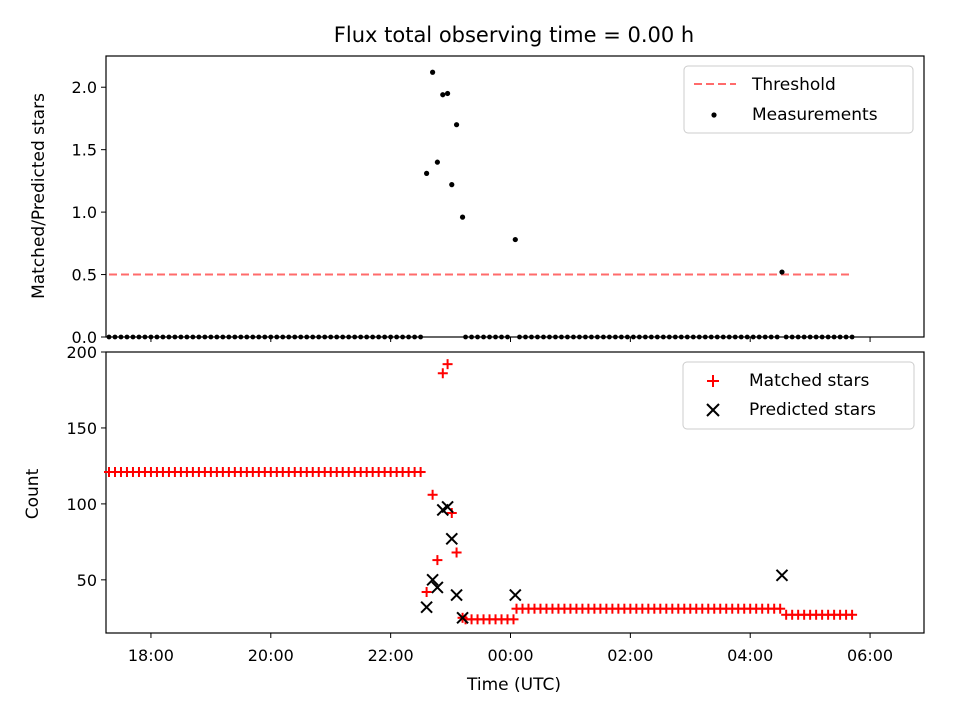 The height and width of the screenshot is (724, 960). What do you see at coordinates (714, 115) in the screenshot?
I see `legend-measurements-swatch` at bounding box center [714, 115].